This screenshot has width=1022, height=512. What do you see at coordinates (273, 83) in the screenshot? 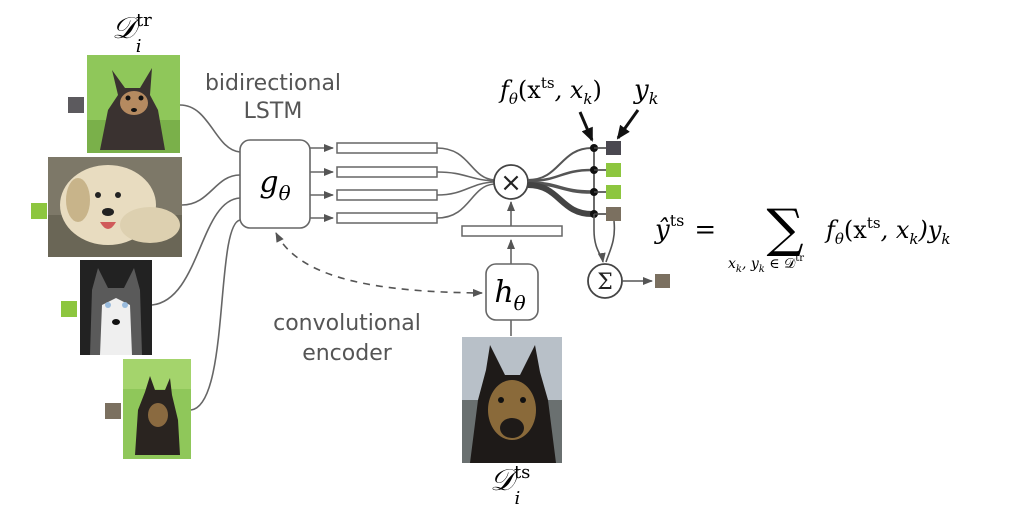
I see `lstm-caption-line1: bidirectional` at bounding box center [273, 83].